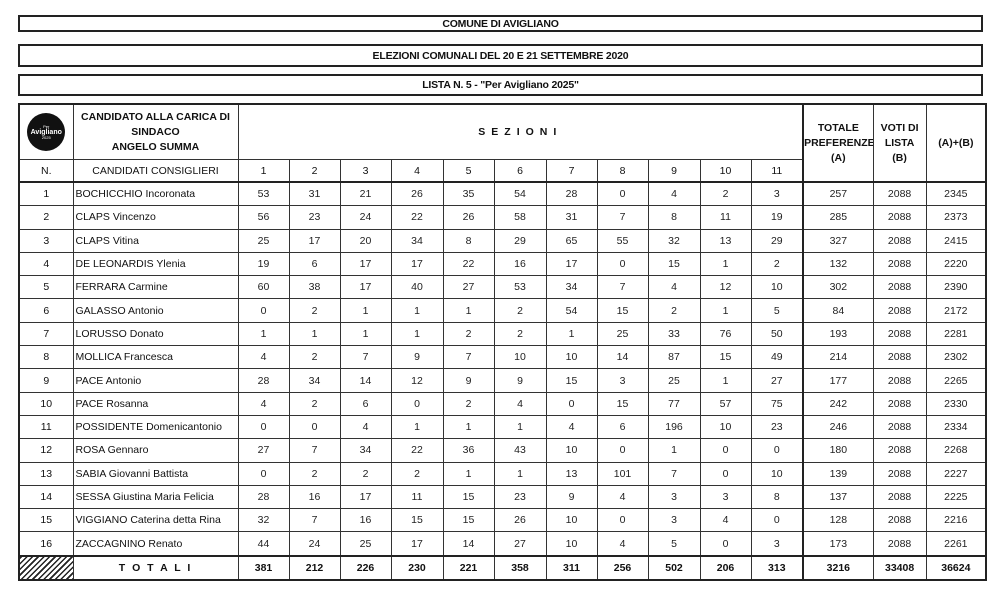 This screenshot has height=593, width=1000. Describe the element at coordinates (956, 217) in the screenshot. I see `total-a-plus-b: 2373` at that location.